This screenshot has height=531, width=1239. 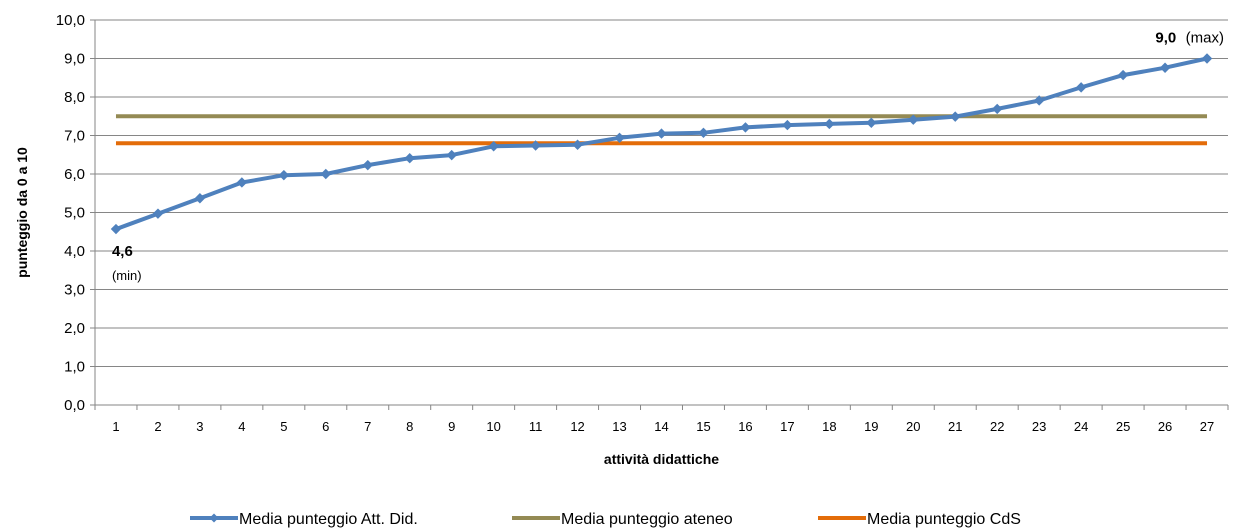 I want to click on x-tick-label: 25, so click(x=1123, y=426).